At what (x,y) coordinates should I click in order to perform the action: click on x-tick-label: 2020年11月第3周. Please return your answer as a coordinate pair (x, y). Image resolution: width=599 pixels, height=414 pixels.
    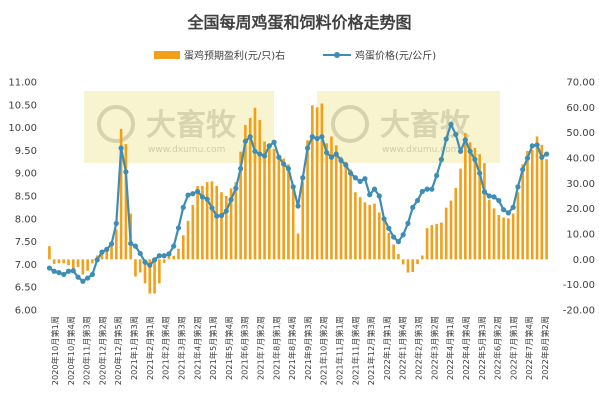
    Looking at the image, I should click on (87, 350).